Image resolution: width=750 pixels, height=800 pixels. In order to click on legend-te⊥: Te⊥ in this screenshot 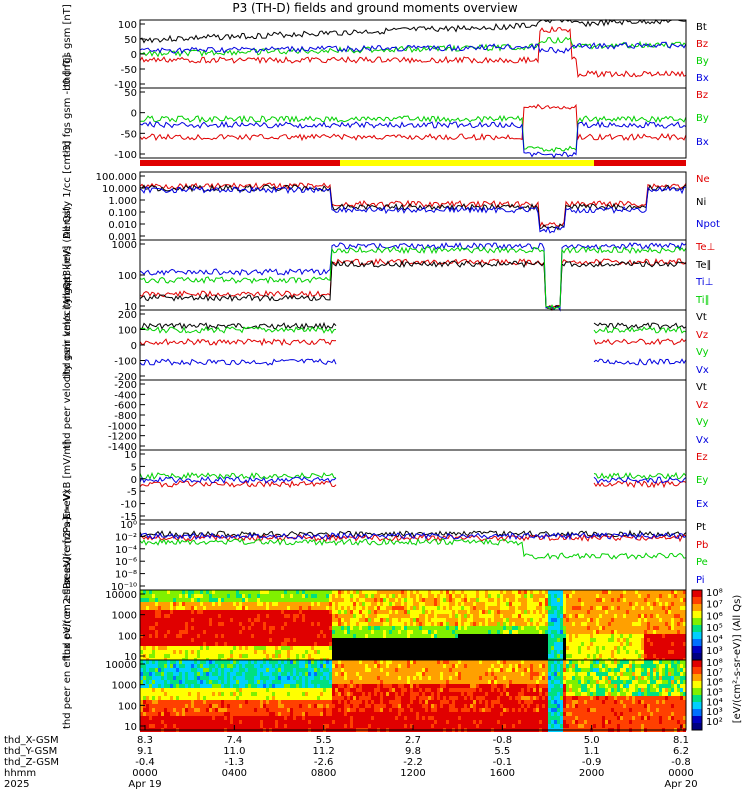, I will do `click(706, 247)`.